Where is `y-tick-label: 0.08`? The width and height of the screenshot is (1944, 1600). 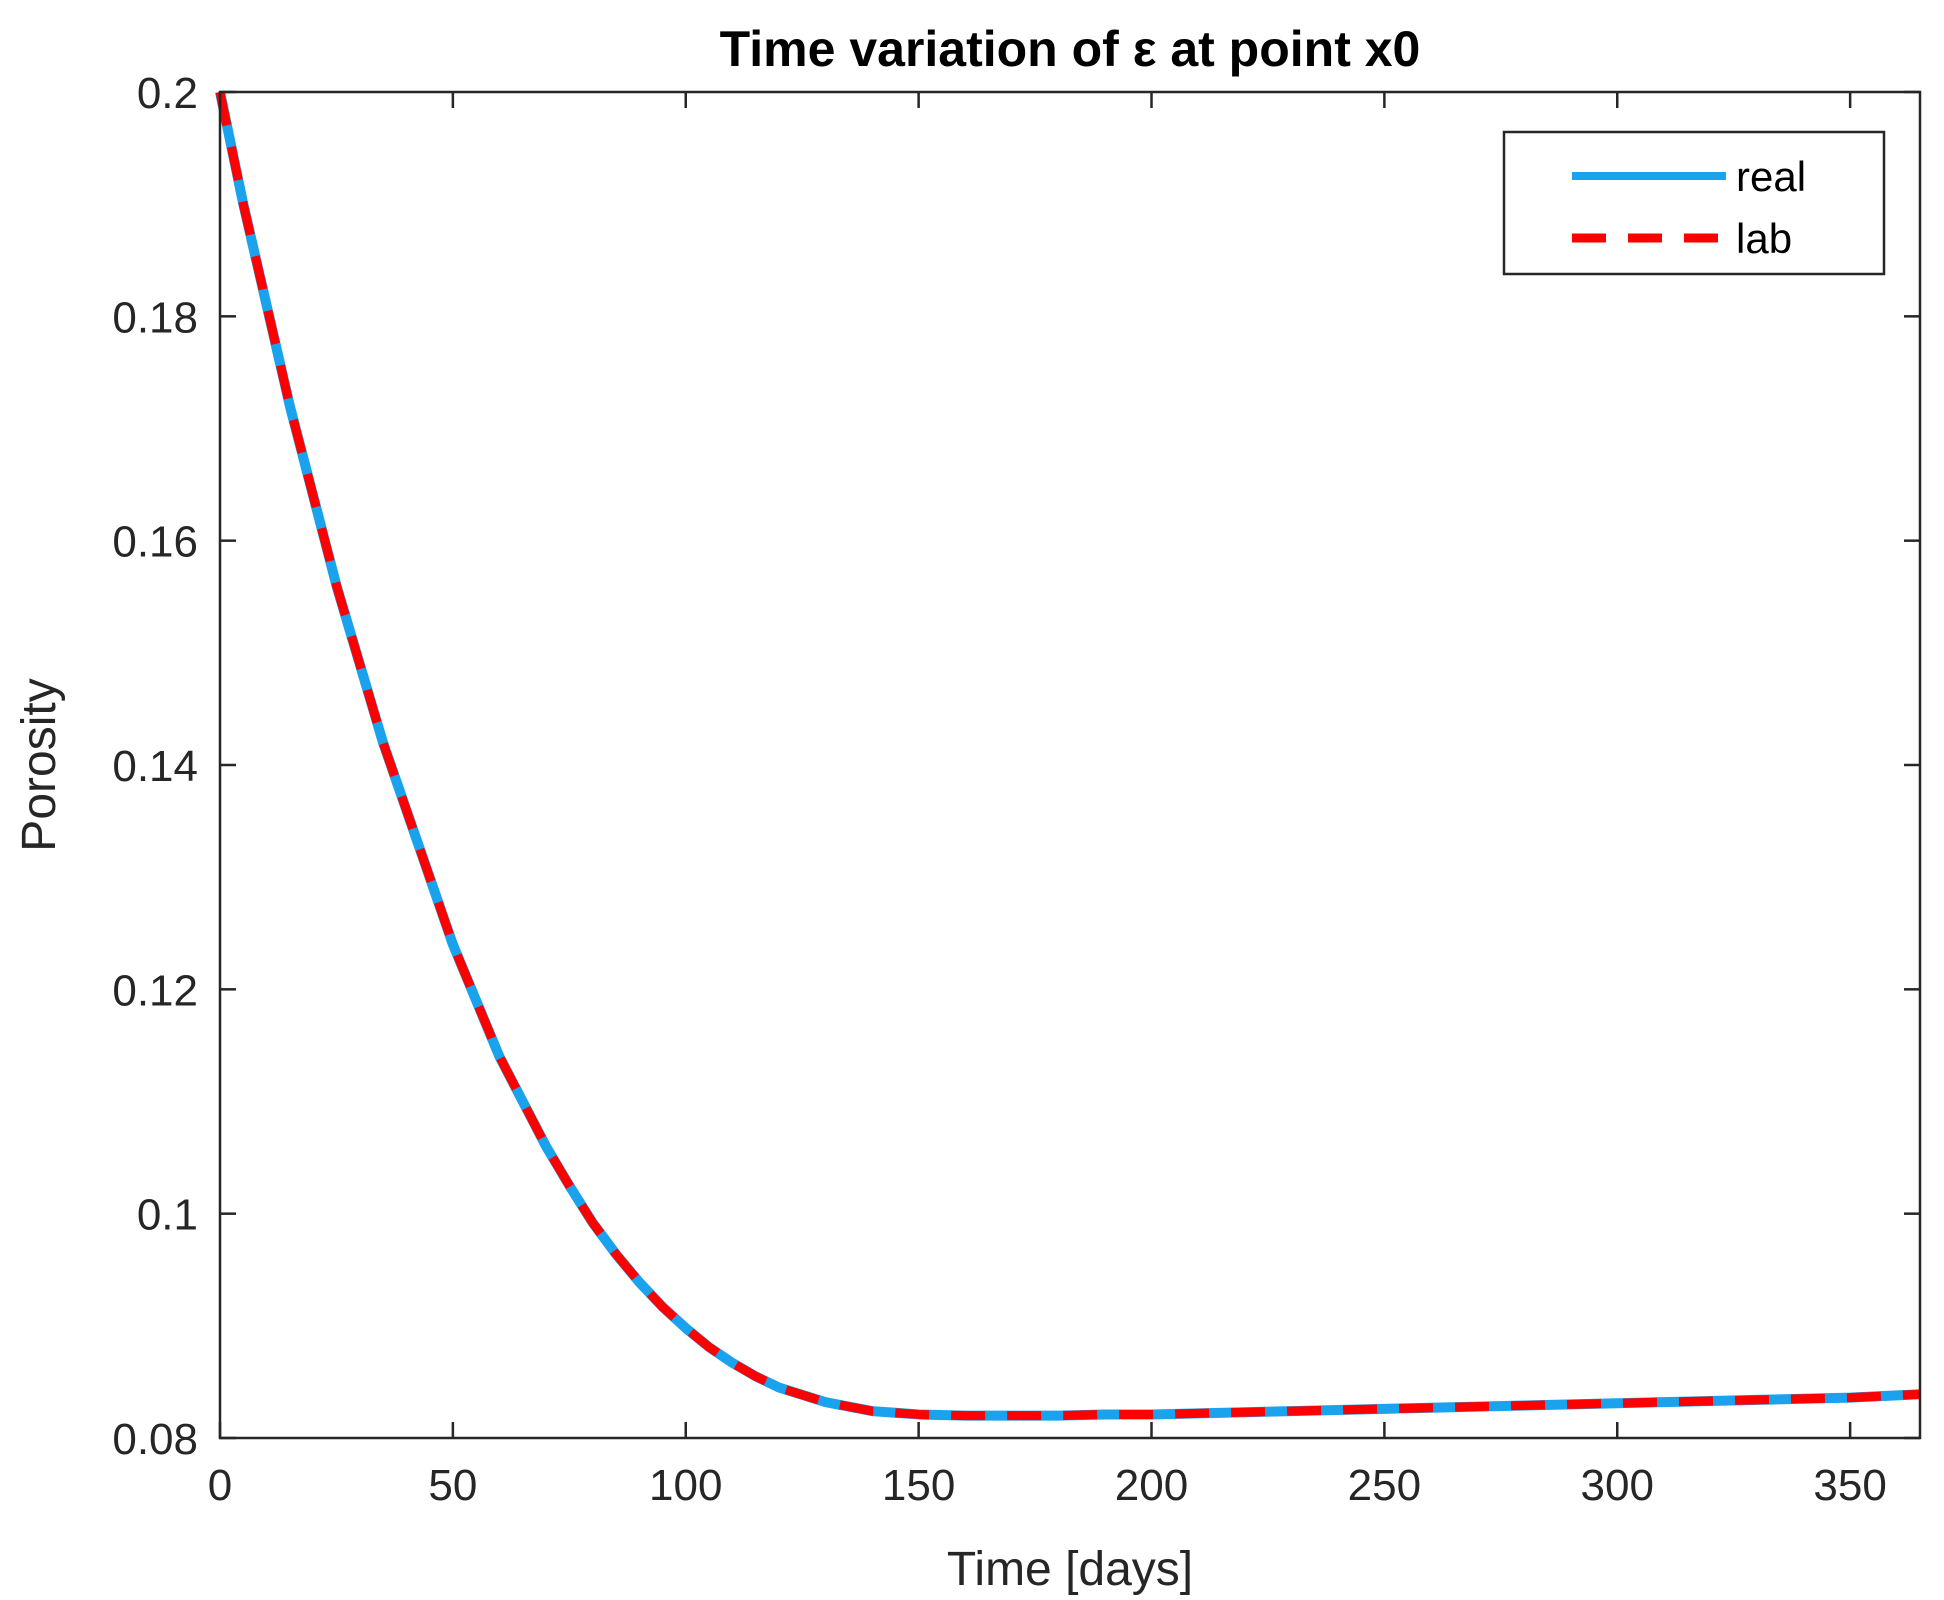 y-tick-label: 0.08 is located at coordinates (155, 1439).